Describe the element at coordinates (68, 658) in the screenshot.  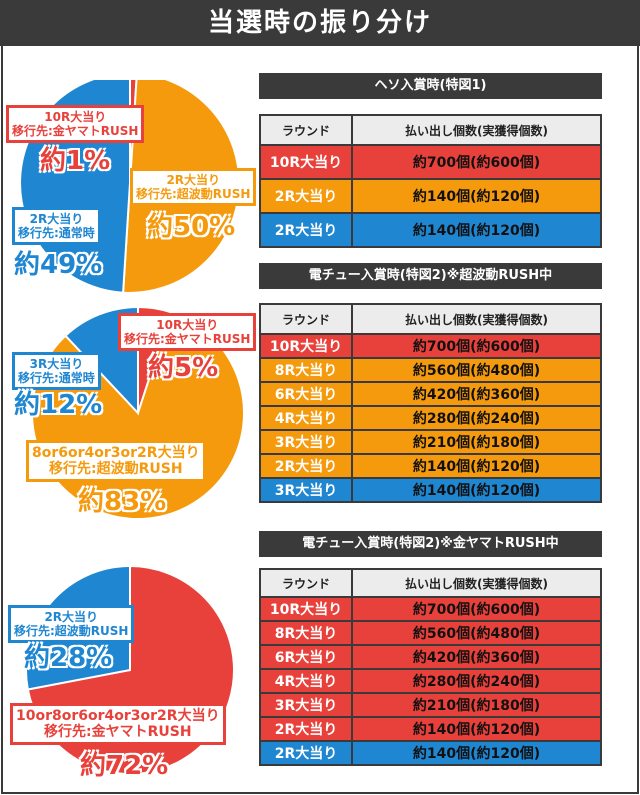
I see `pie2-slice1-pct: 約28%` at that location.